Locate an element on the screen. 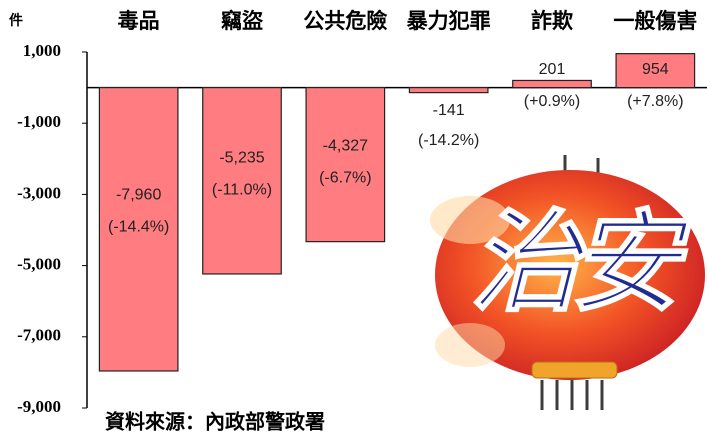 This screenshot has height=436, width=707. y-tick-label: -9,000 is located at coordinates (39, 406).